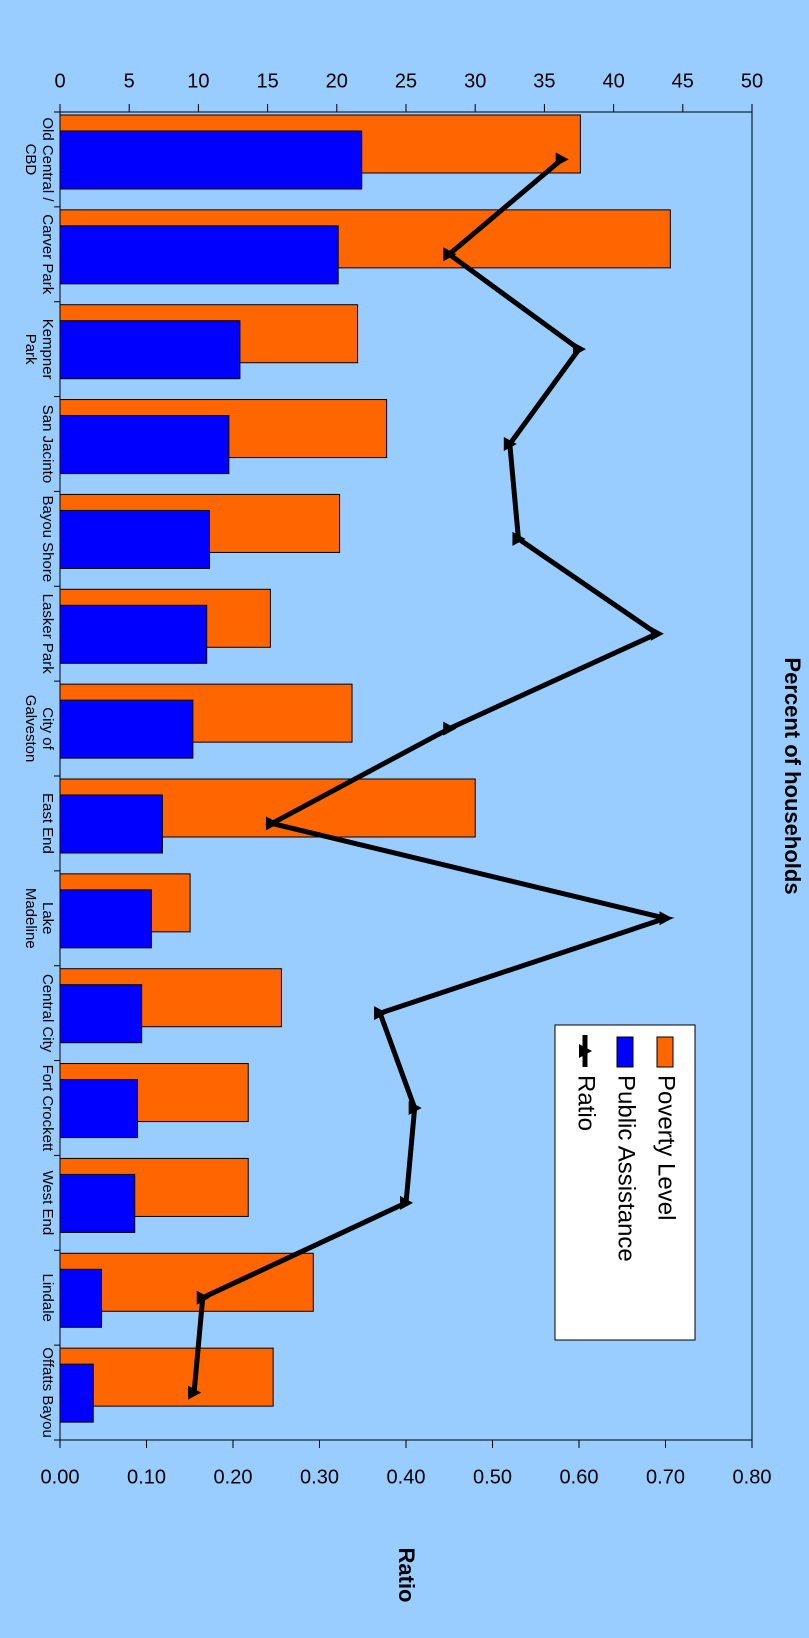 Image resolution: width=809 pixels, height=1638 pixels. Describe the element at coordinates (406, 81) in the screenshot. I see `y-tick-label: 25` at that location.